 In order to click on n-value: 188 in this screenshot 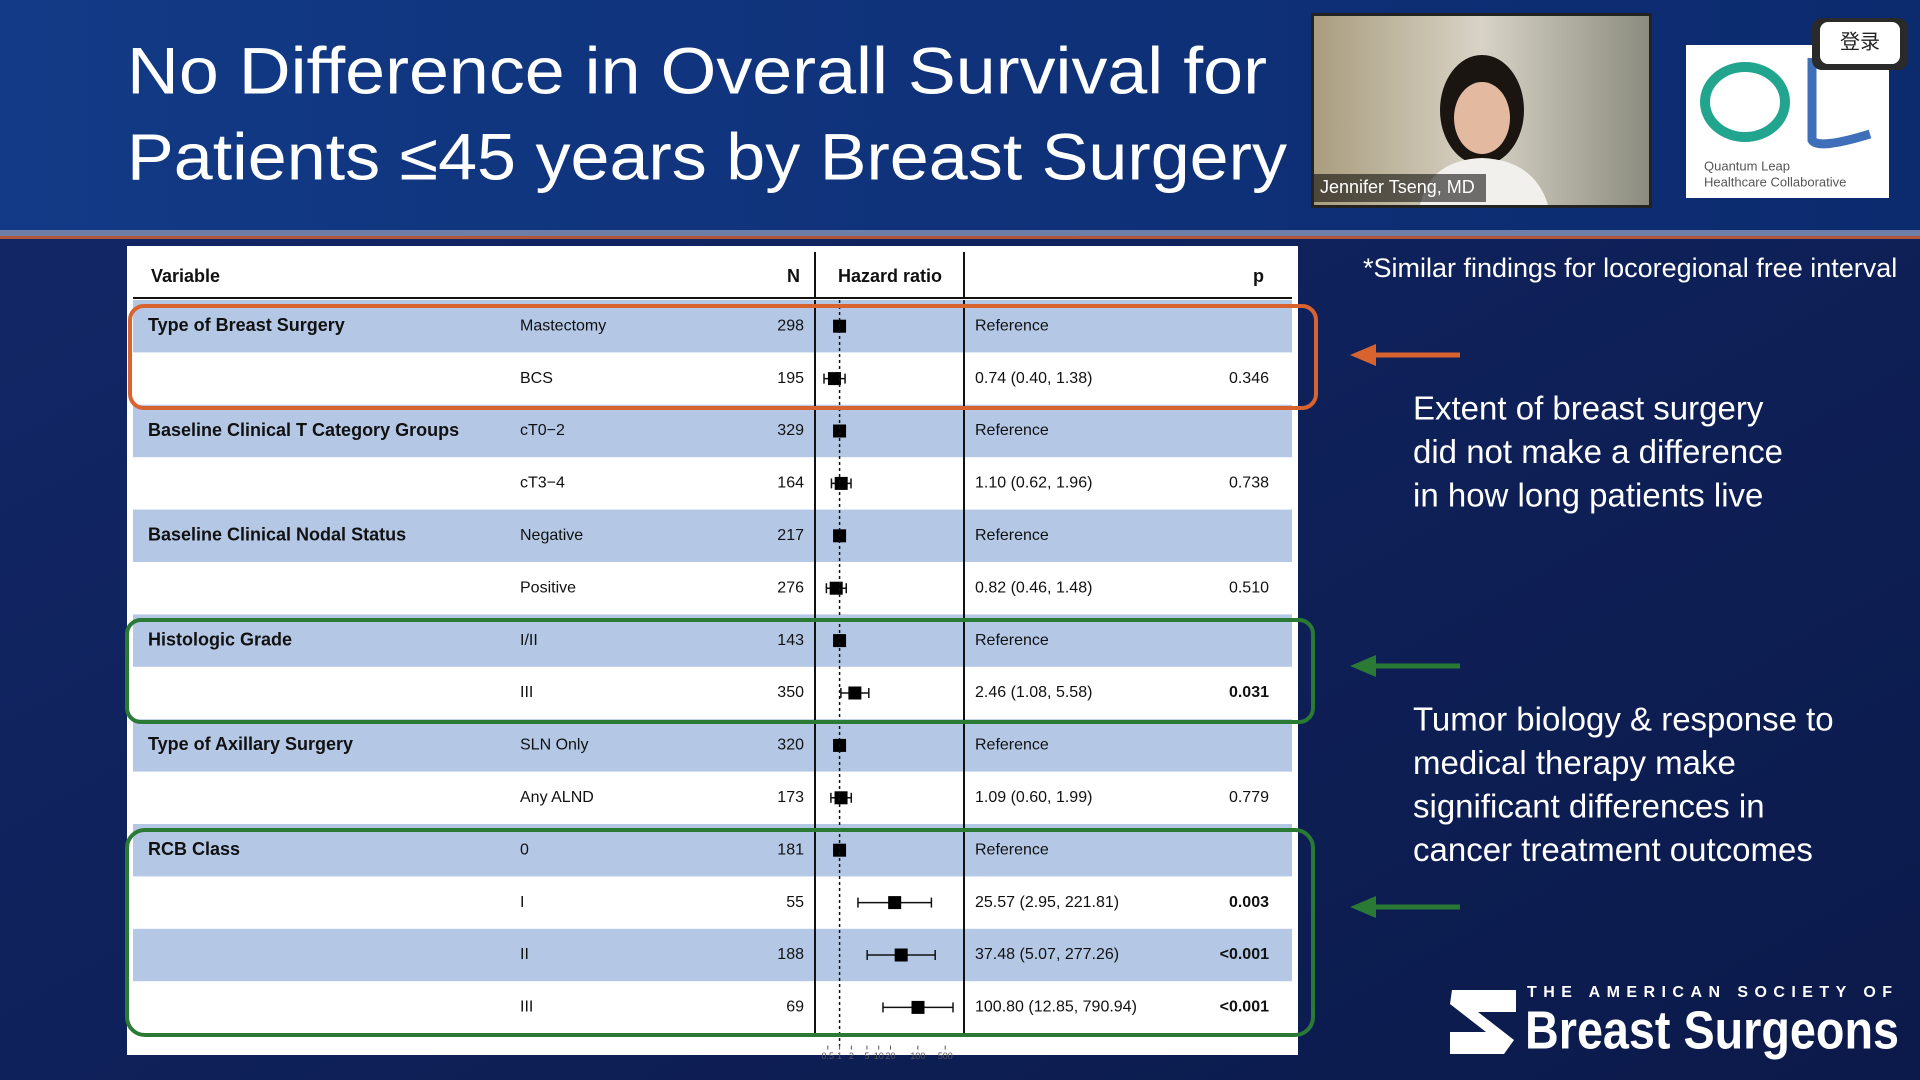, I will do `click(790, 954)`.